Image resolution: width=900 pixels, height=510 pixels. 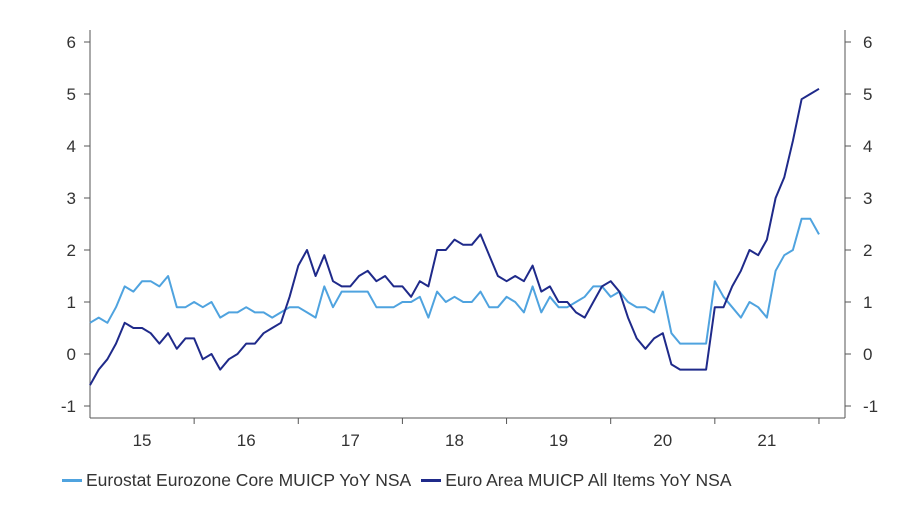 I want to click on y-tick-label: 0, so click(x=71, y=354).